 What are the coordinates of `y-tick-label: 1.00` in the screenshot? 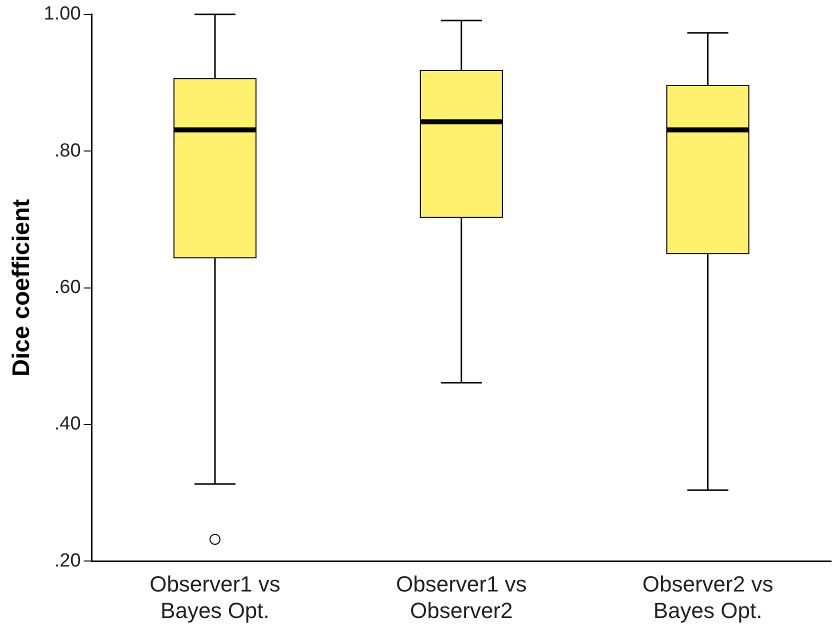 It's located at (62, 14).